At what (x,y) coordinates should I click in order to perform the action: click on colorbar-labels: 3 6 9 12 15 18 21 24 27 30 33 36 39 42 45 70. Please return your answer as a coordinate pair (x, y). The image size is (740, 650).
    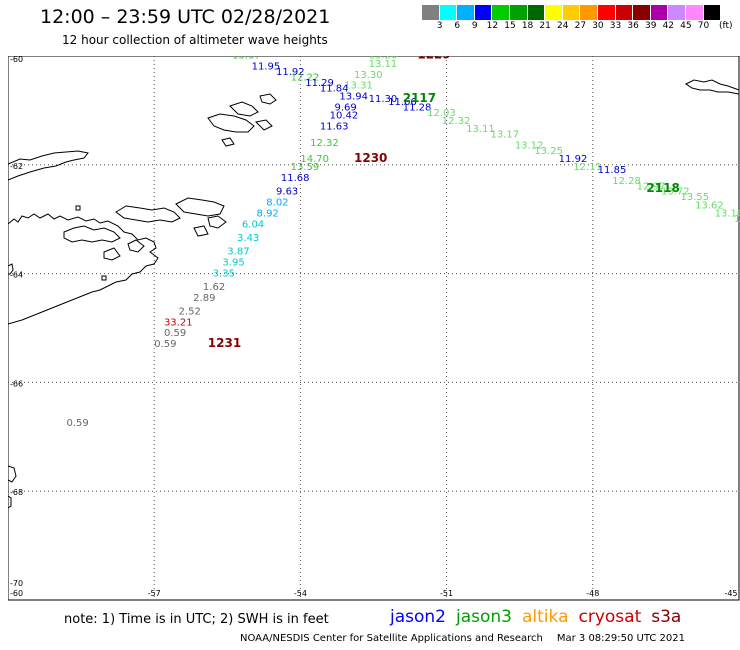
    Looking at the image, I should click on (567, 26).